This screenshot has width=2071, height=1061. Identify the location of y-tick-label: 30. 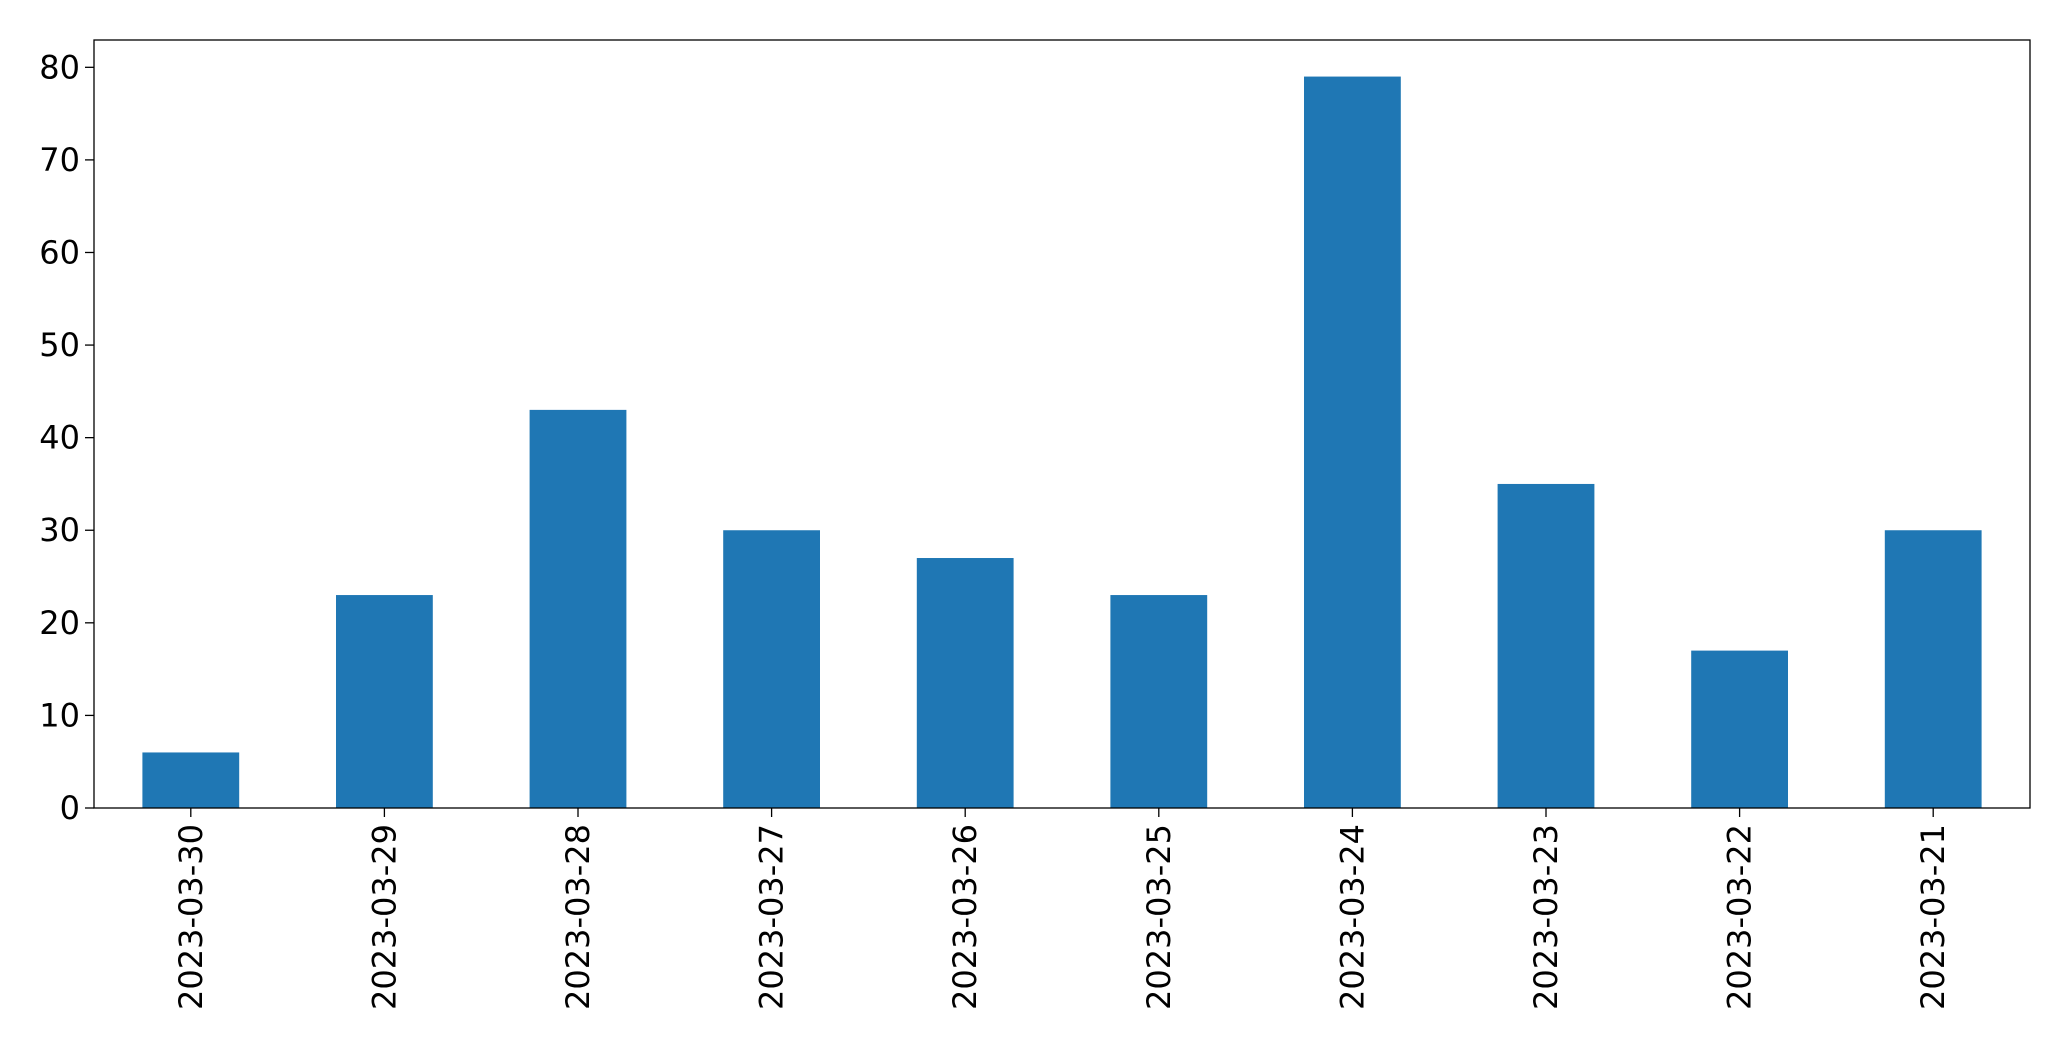
(59, 530).